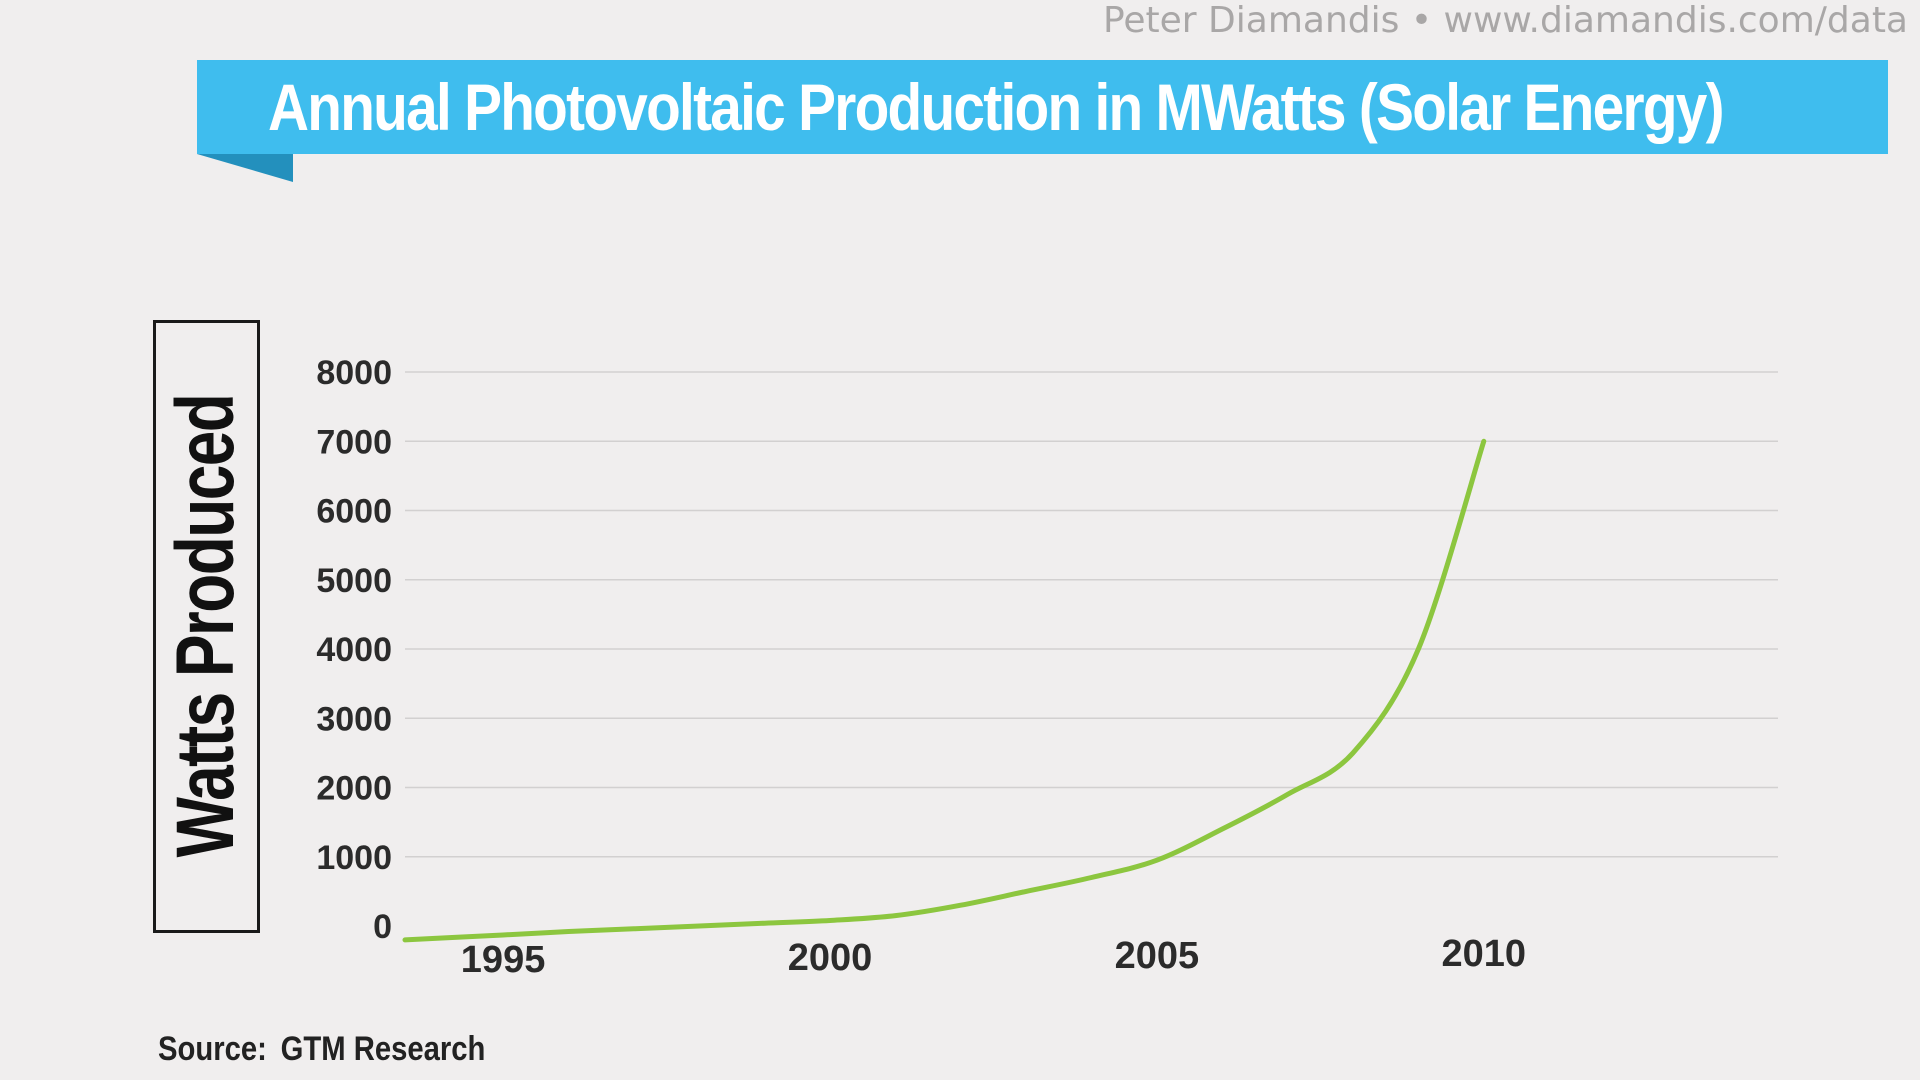  Describe the element at coordinates (354, 373) in the screenshot. I see `y-tick-label: 8000` at that location.